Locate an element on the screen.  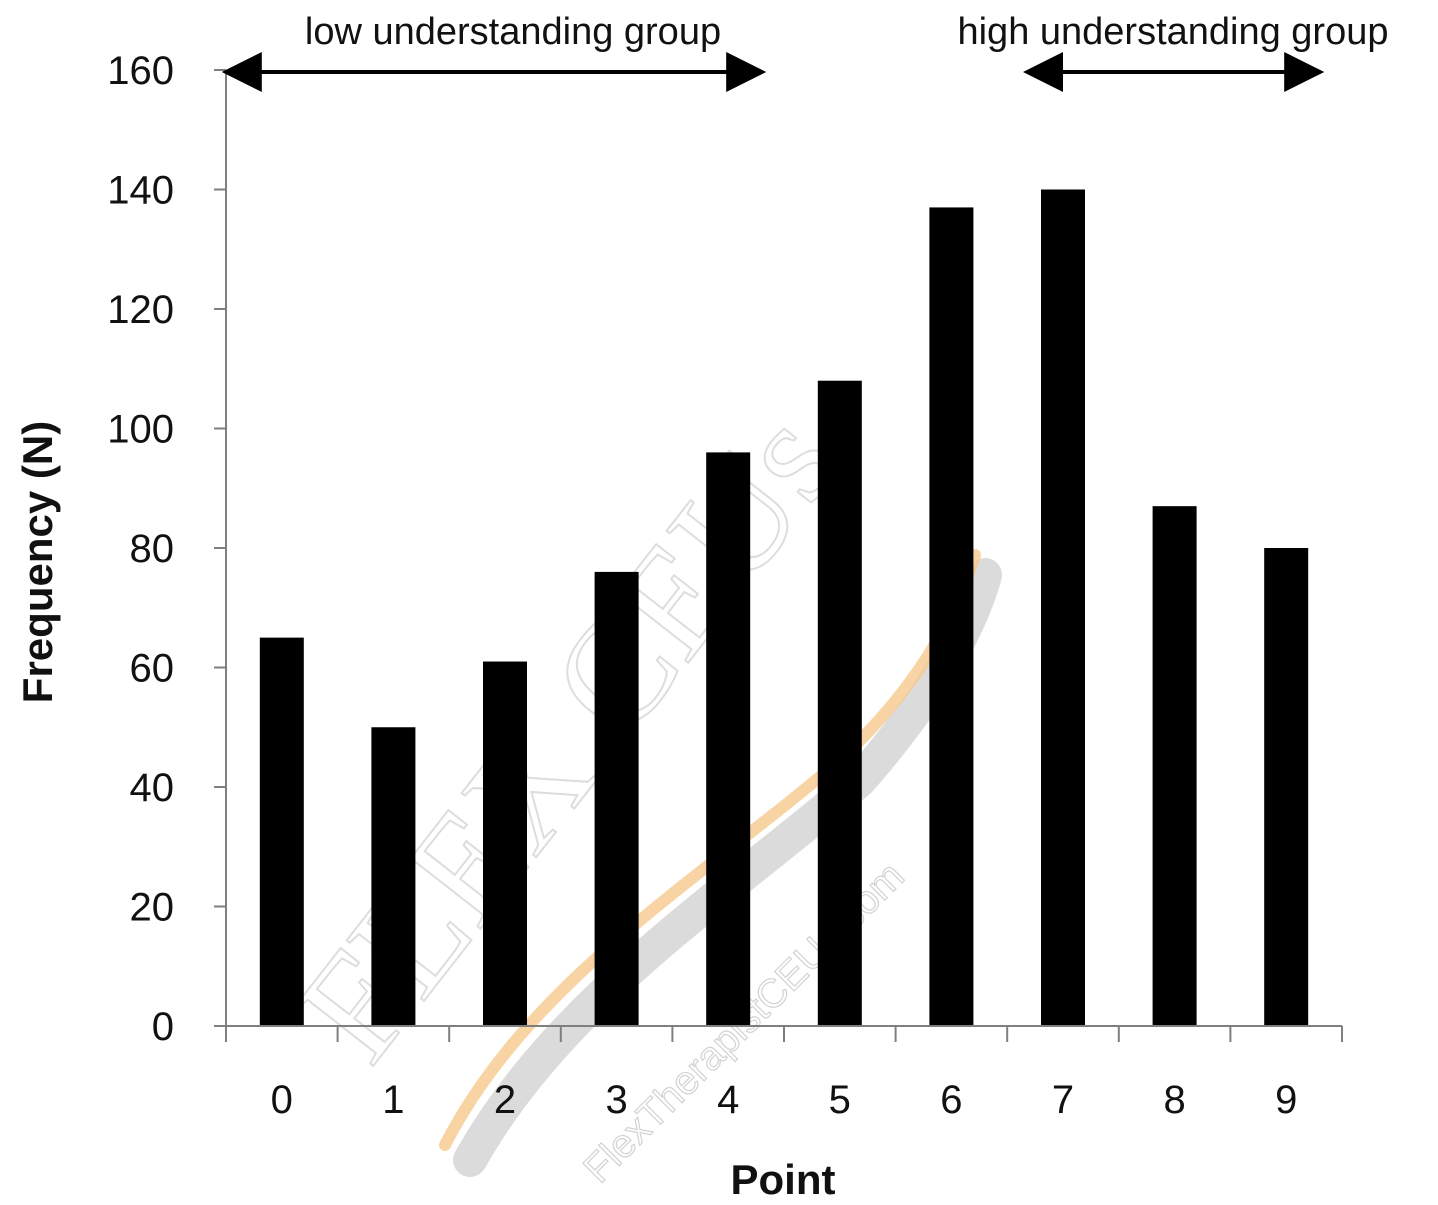
low-group-label: low understanding group is located at coordinates (513, 32).